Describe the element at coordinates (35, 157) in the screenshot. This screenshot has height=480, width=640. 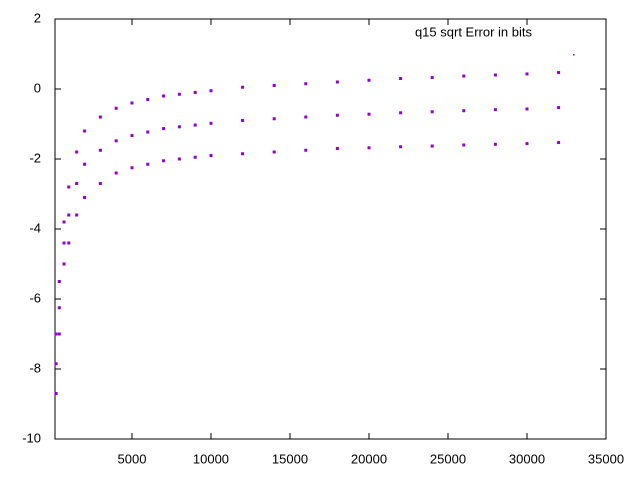
I see `y-tick-label: -2` at that location.